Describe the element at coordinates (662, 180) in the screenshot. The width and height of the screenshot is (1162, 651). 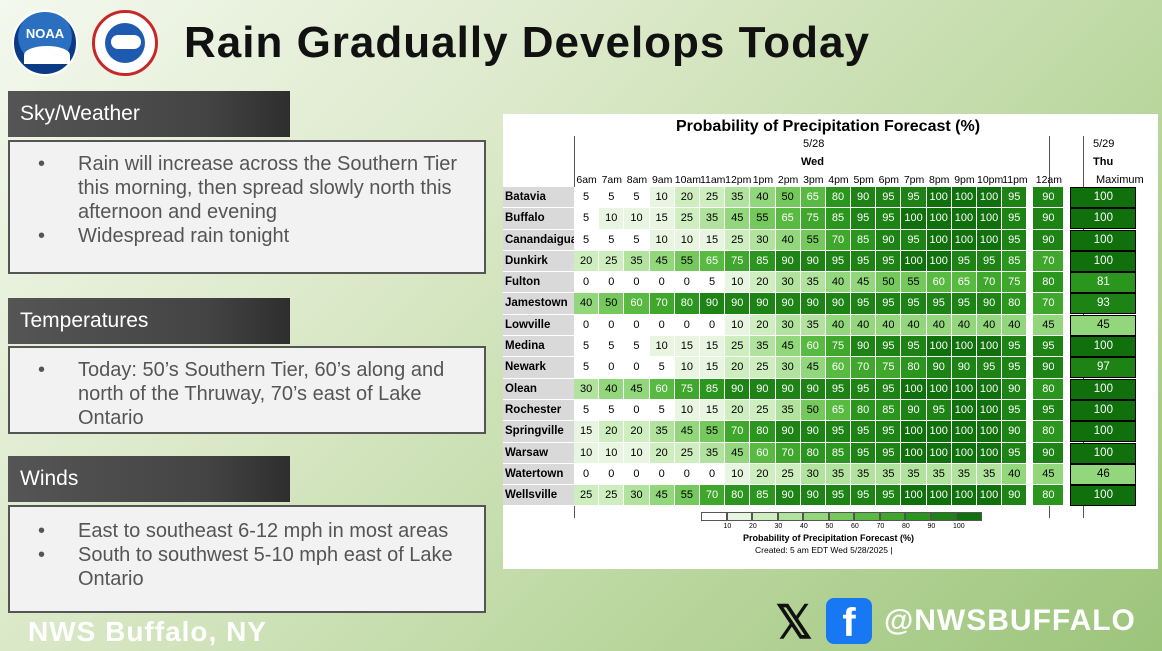
I see `hour-label: 9am` at that location.